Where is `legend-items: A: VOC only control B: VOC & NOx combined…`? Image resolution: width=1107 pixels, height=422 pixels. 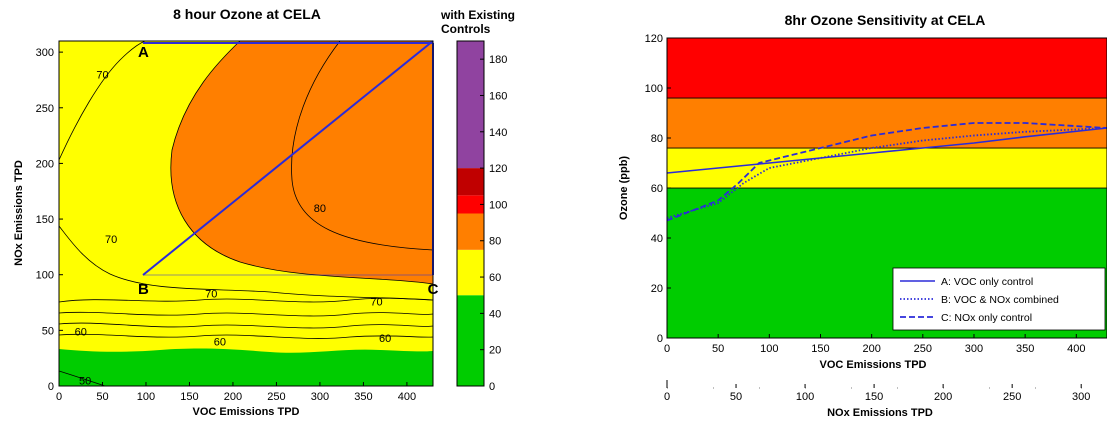 legend-items: A: VOC only control B: VOC & NOx combined… is located at coordinates (979, 300).